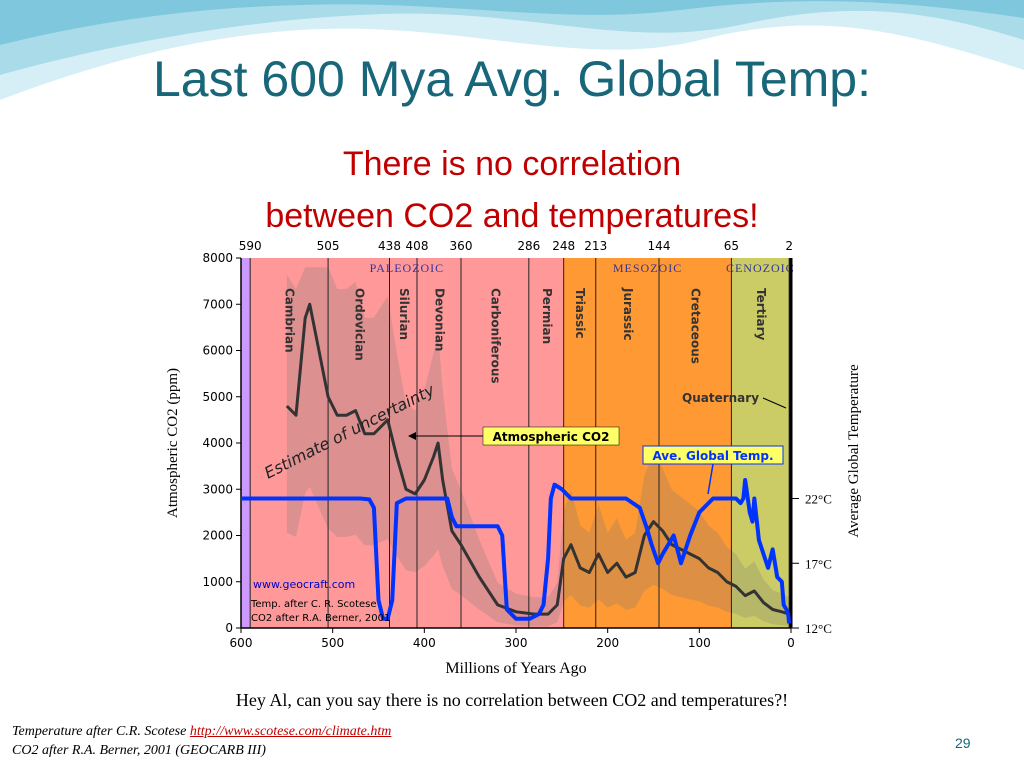 This screenshot has width=1024, height=768. I want to click on x-tick-400: 400, so click(424, 643).